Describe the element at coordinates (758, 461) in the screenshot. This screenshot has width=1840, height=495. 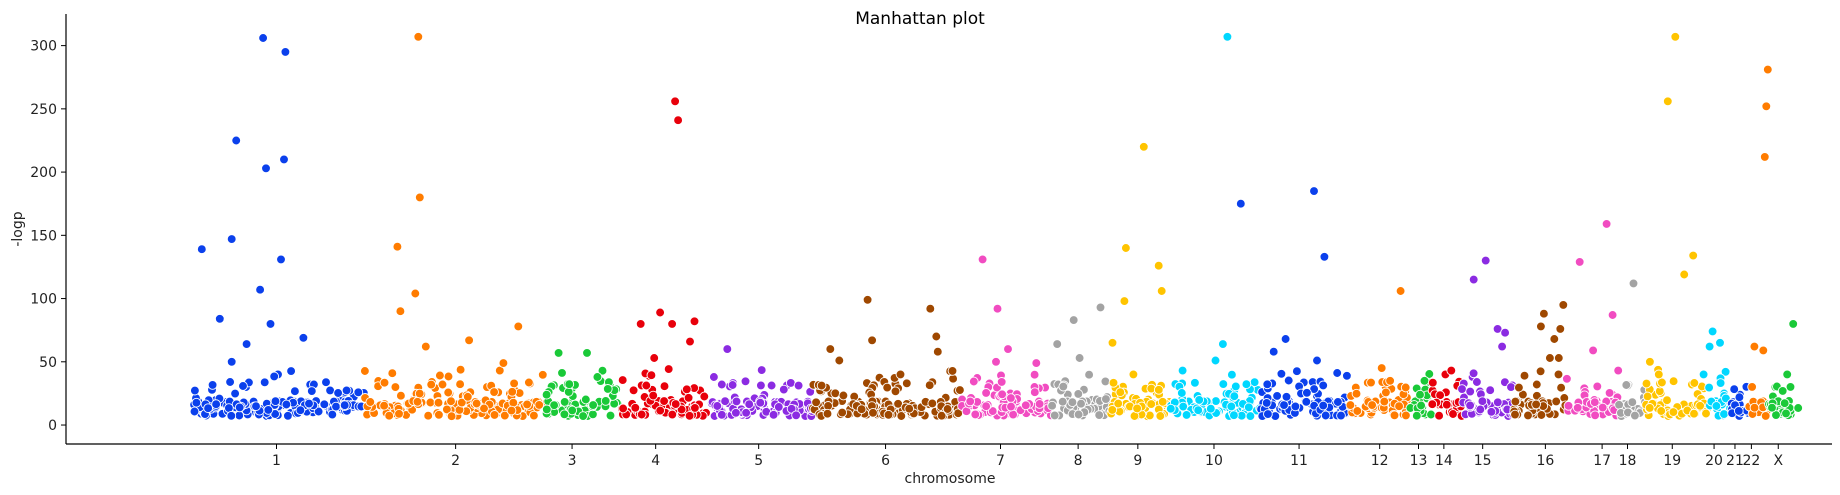
I see `x-tick-label-chr-5: 5` at that location.